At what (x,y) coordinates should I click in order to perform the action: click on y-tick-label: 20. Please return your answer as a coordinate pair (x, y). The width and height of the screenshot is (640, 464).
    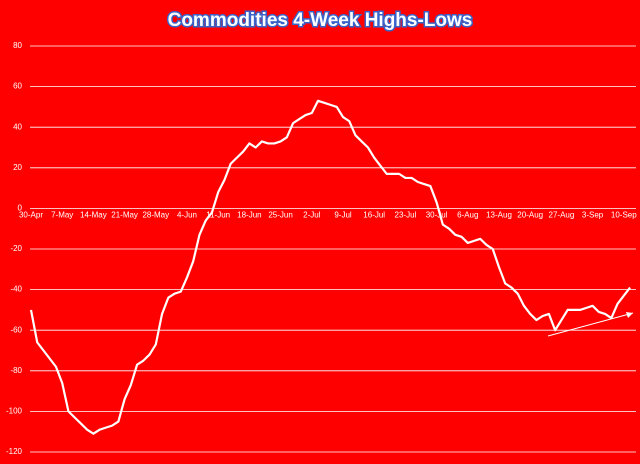
    Looking at the image, I should click on (17, 167).